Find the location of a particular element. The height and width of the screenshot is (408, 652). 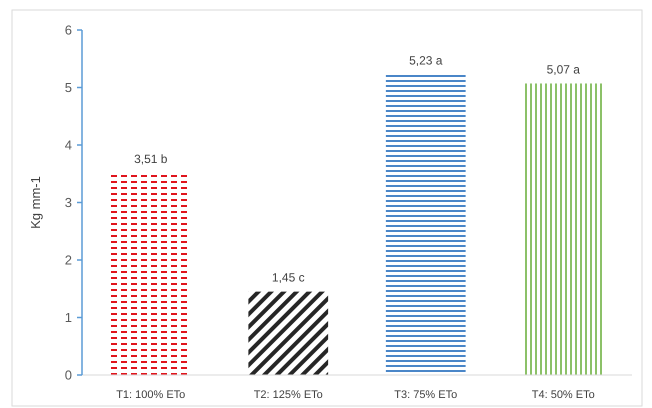

y-tick-label: 0 is located at coordinates (68, 375).